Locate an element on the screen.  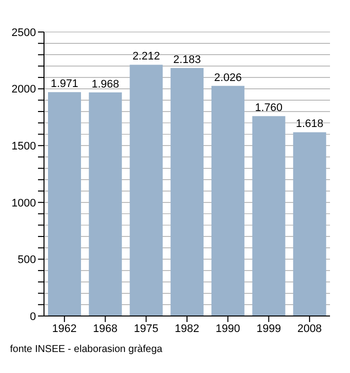
y-tick-label: 2000 is located at coordinates (24, 90).